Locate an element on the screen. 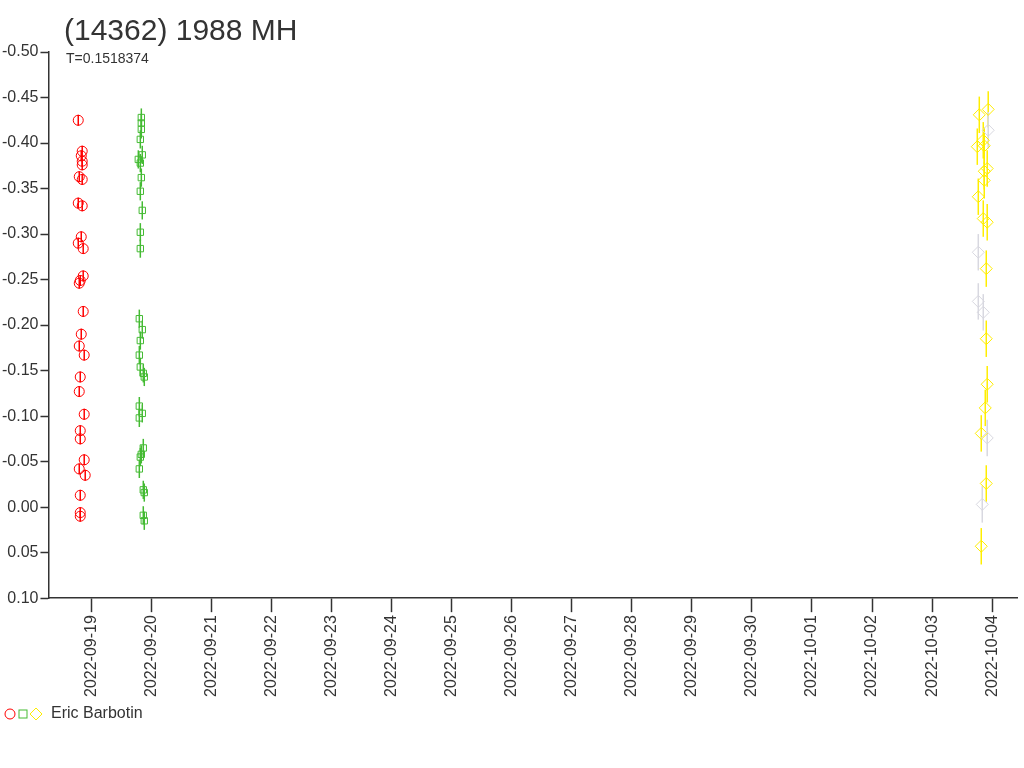 The image size is (1024, 768). y-tick-label: 0.00 is located at coordinates (23, 506).